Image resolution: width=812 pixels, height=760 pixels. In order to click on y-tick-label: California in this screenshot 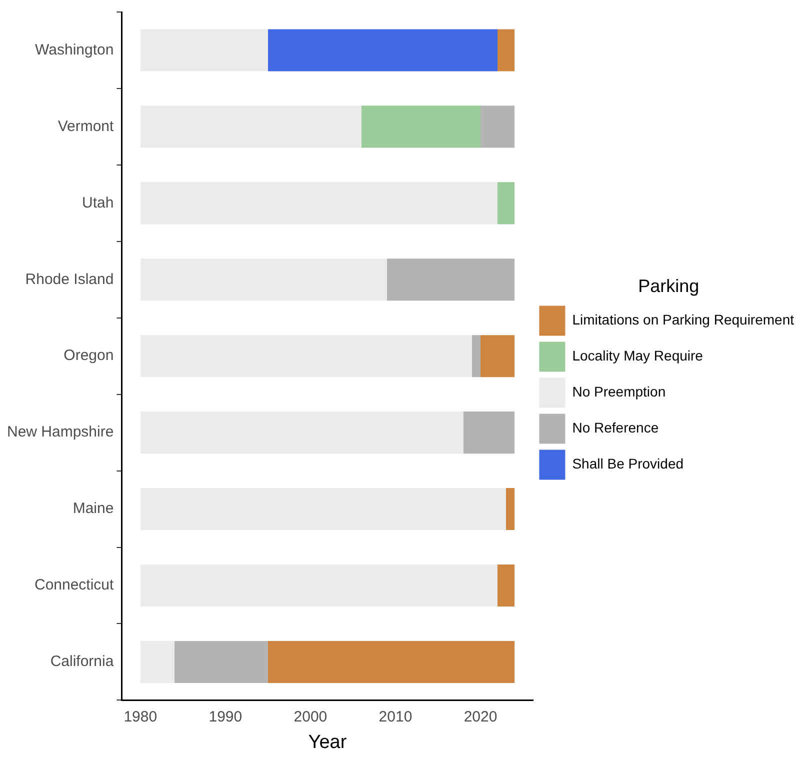, I will do `click(82, 661)`.